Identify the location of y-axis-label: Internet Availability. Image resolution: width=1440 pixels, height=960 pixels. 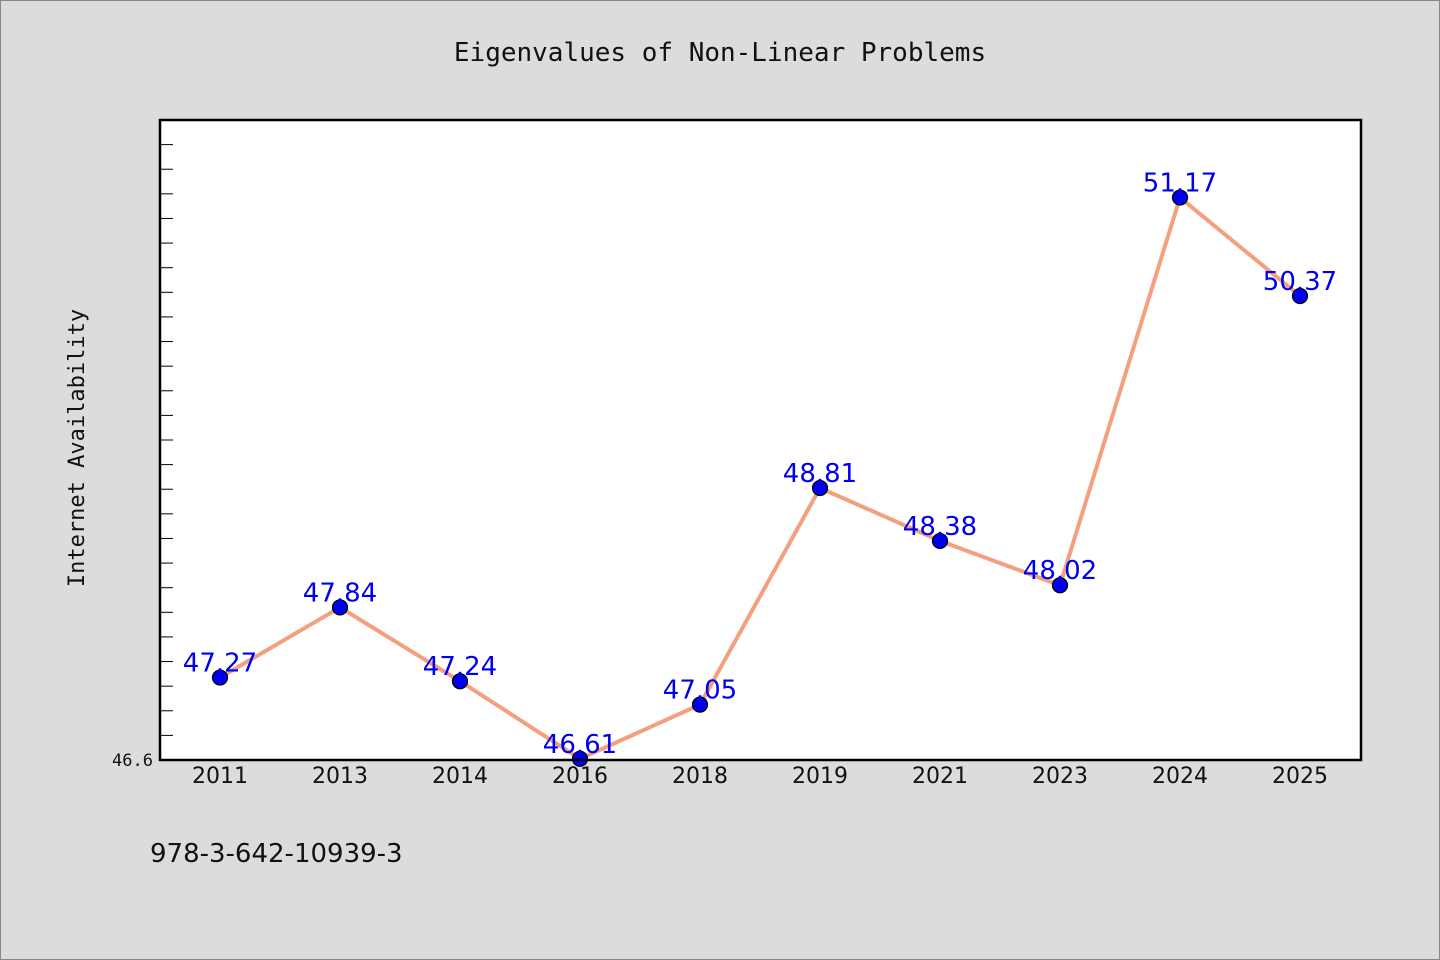
(77, 448).